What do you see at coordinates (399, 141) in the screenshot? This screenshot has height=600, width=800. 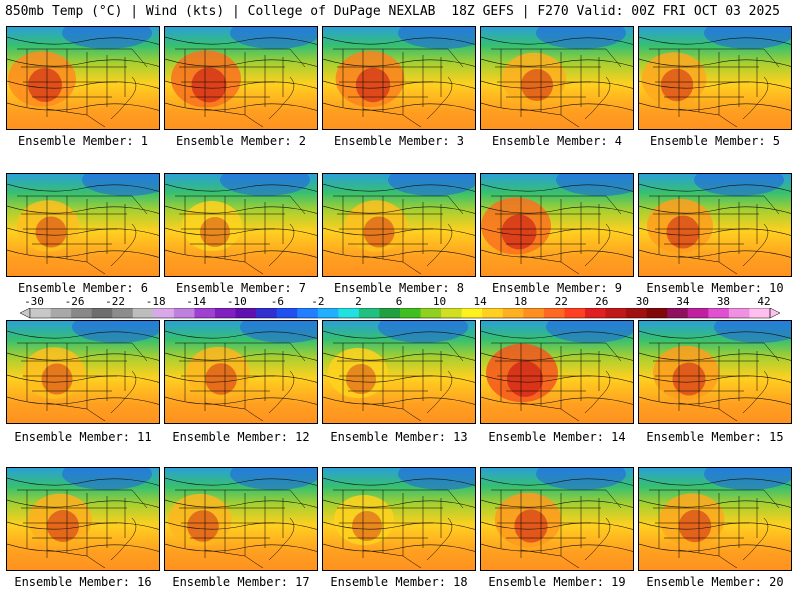 I see `ensemble-member-label: Ensemble Member: 3` at bounding box center [399, 141].